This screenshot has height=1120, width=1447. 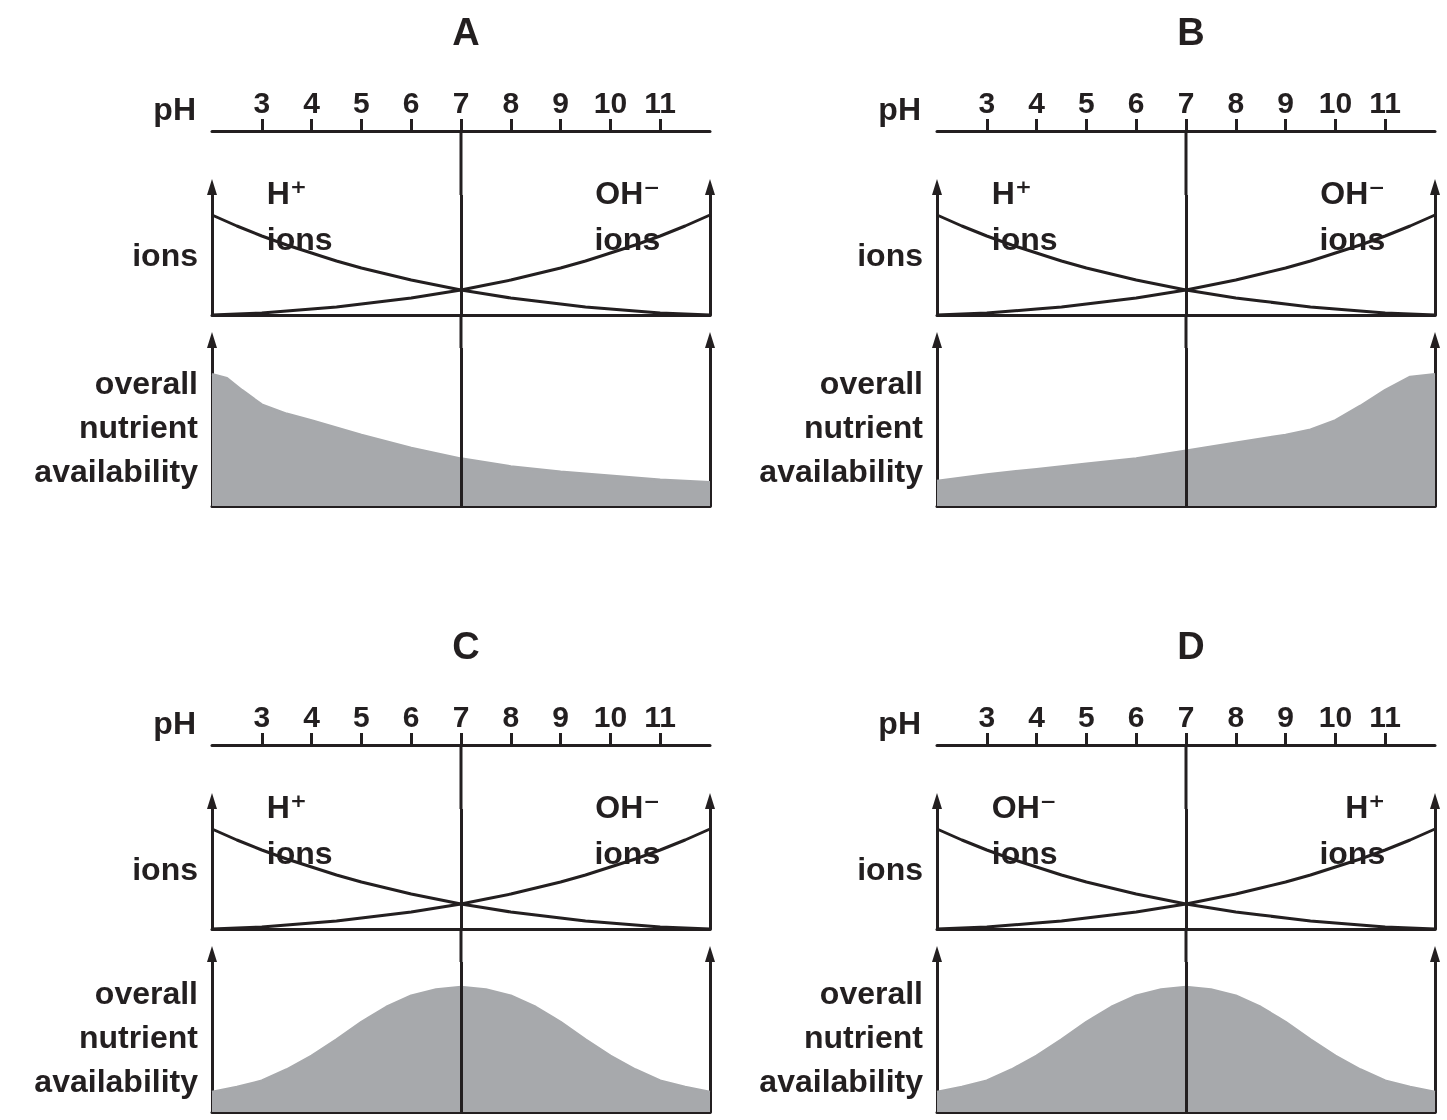 I want to click on chart-title: A, so click(x=466, y=32).